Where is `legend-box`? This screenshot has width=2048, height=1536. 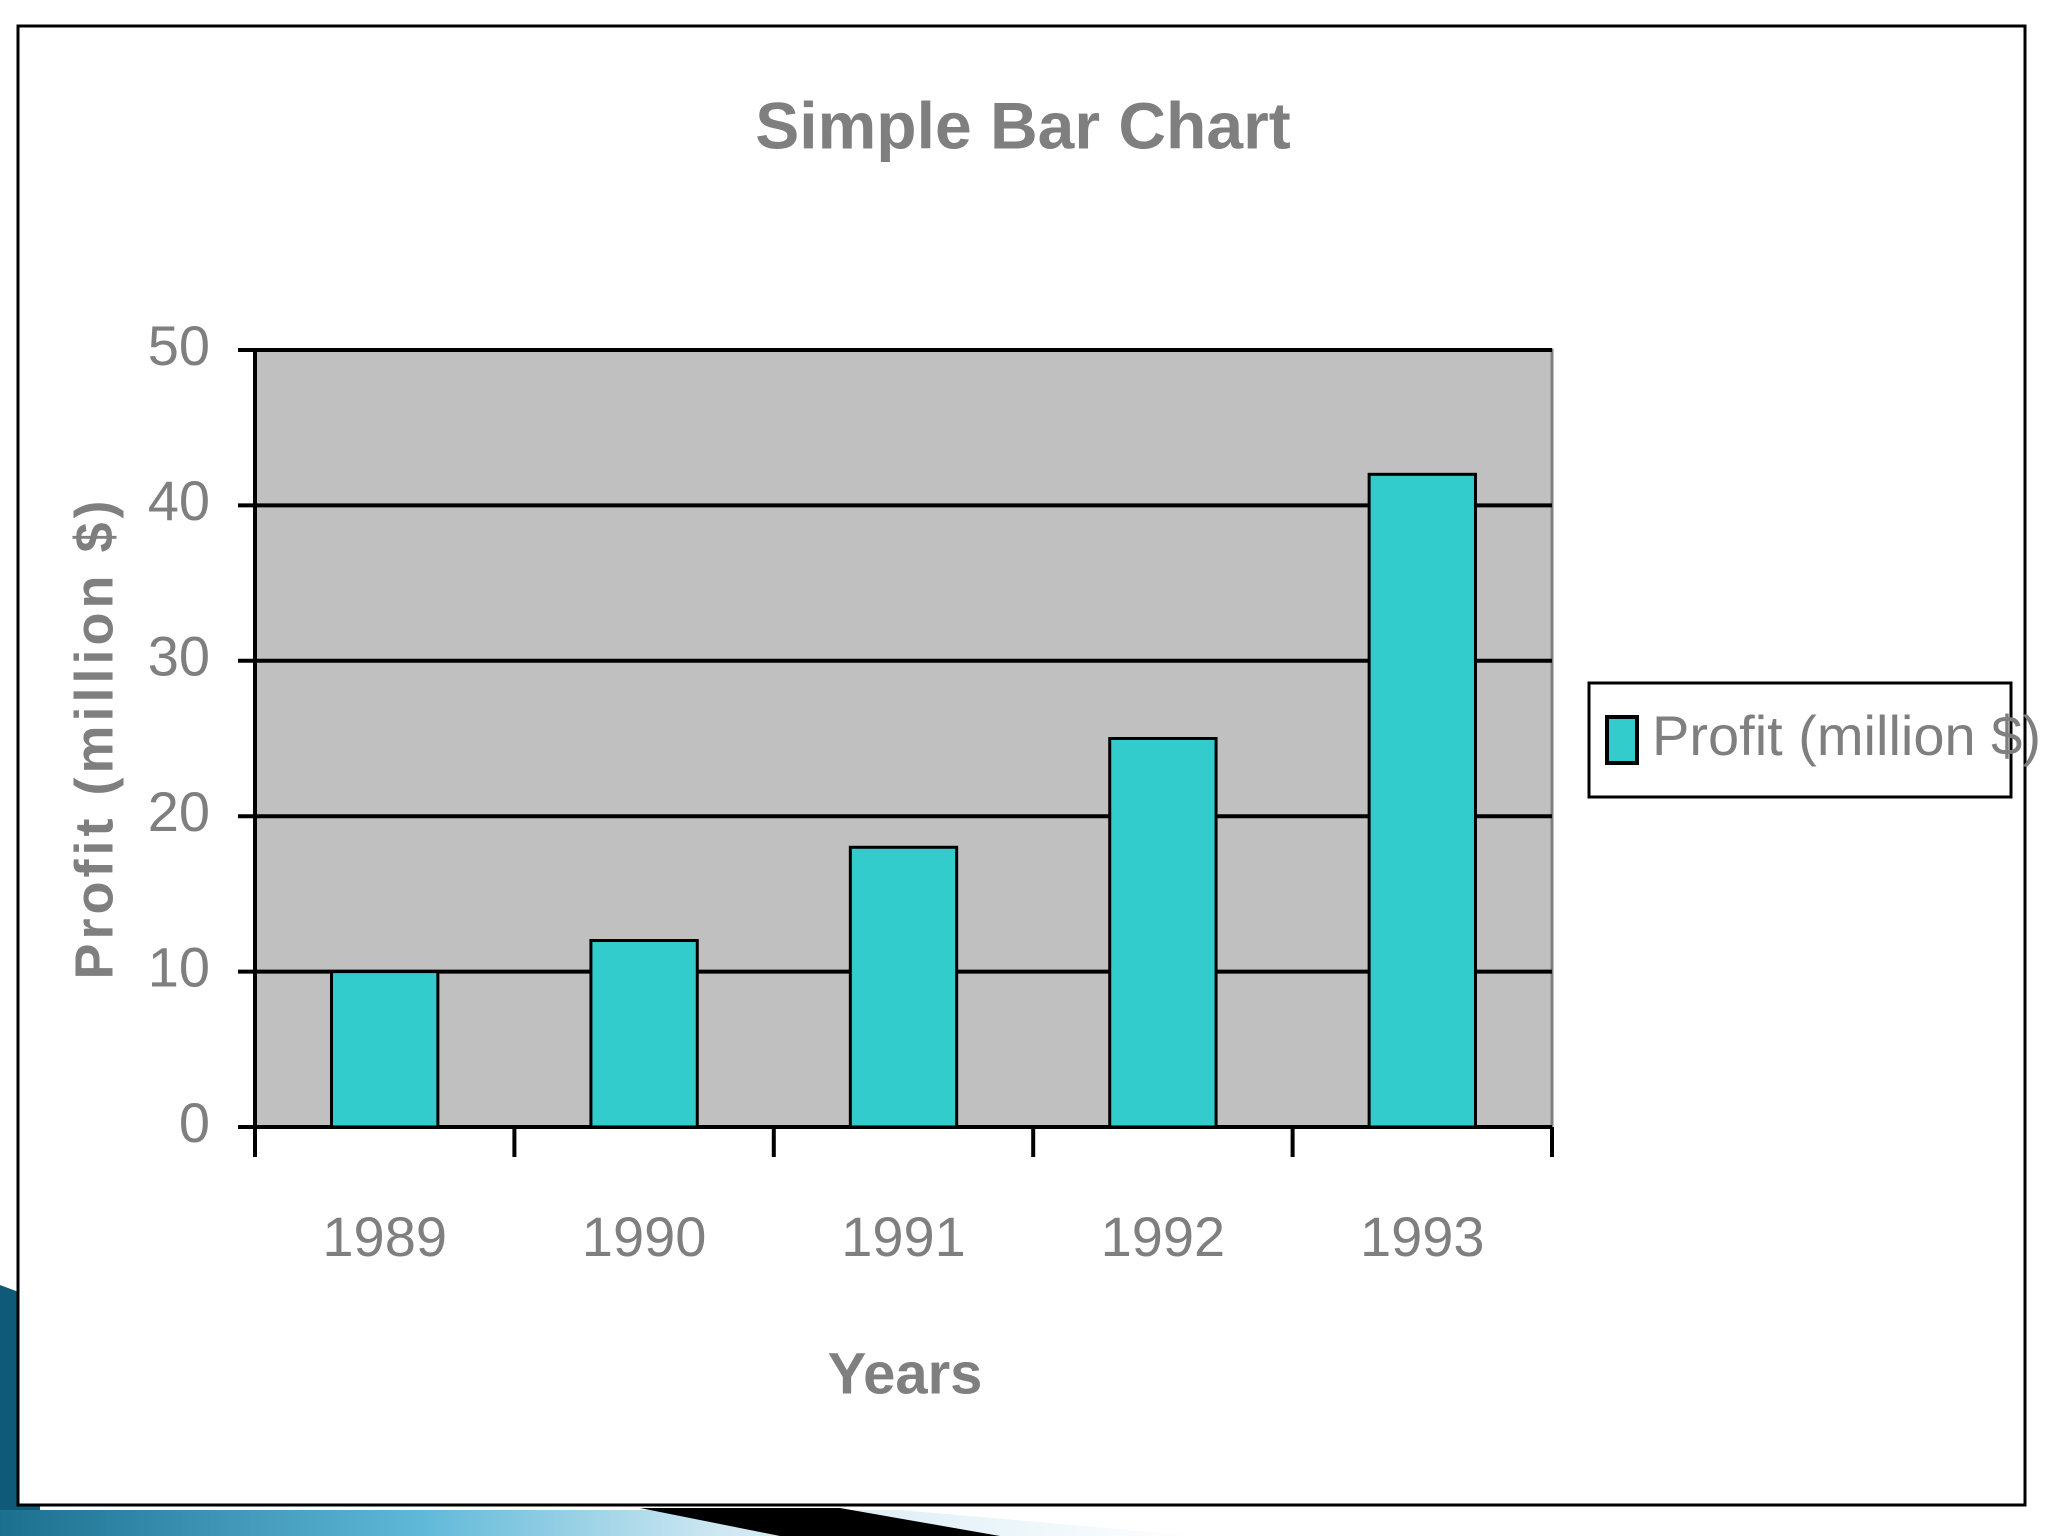
legend-box is located at coordinates (1800, 740).